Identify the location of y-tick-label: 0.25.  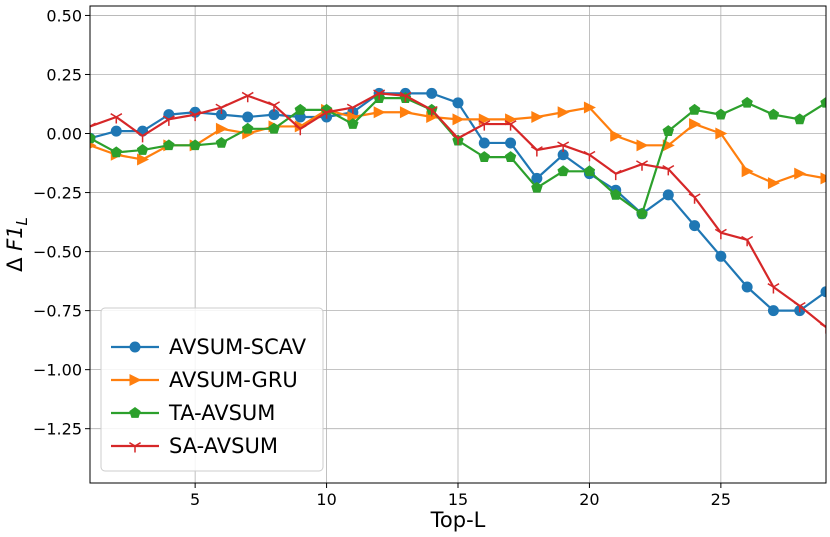
(64, 74).